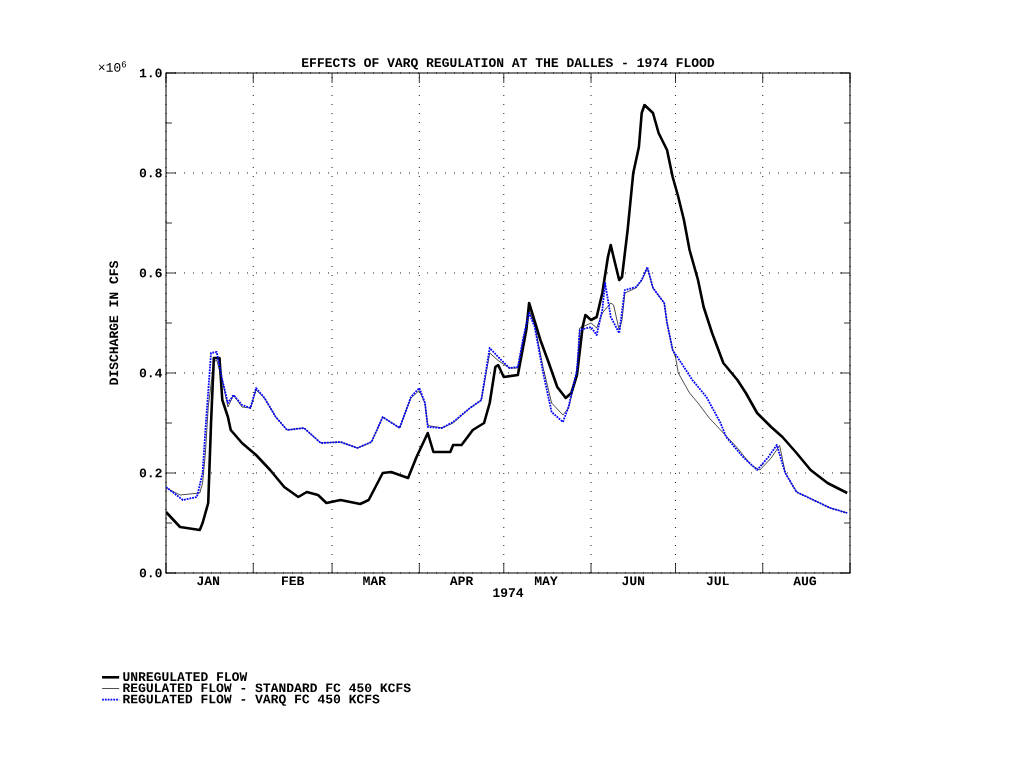 Image resolution: width=1010 pixels, height=764 pixels. I want to click on text: ×10$^{6}$, so click(112, 66).